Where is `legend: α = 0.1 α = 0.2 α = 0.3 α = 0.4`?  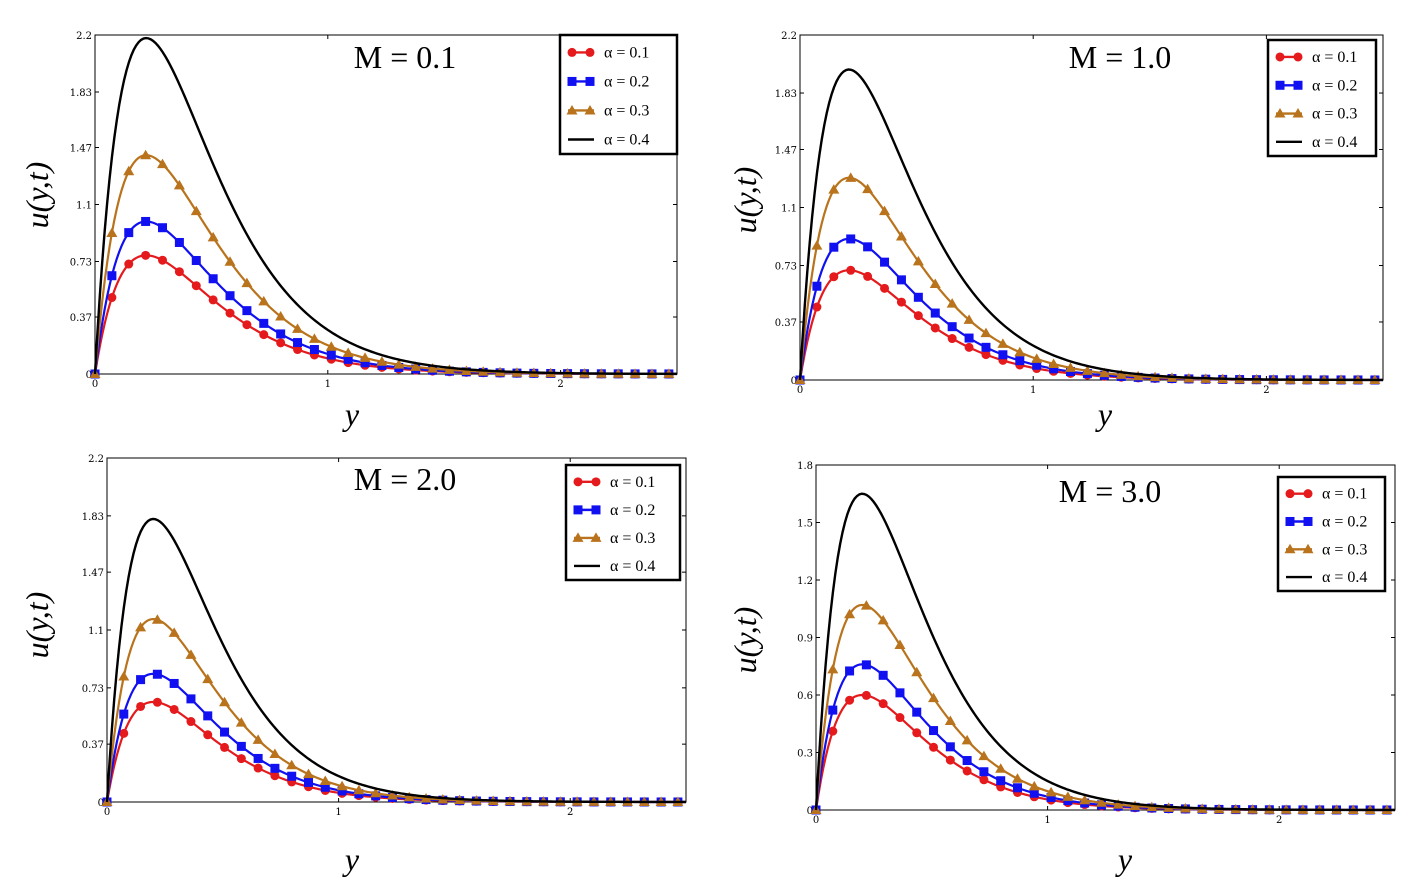
legend: α = 0.1 α = 0.2 α = 0.3 α = 0.4 is located at coordinates (623, 522).